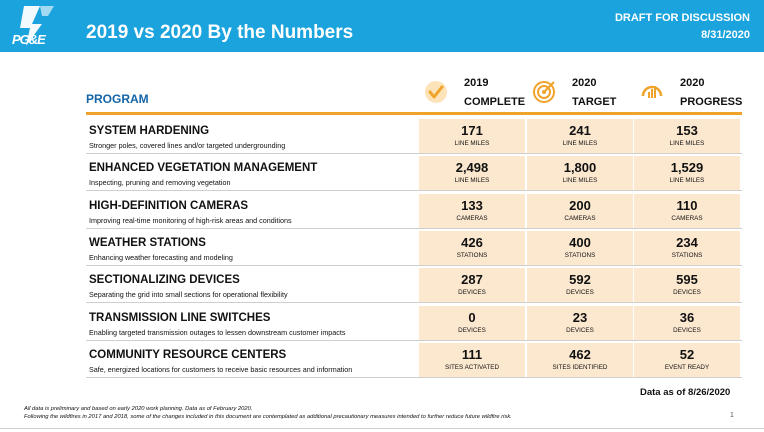  Describe the element at coordinates (476, 83) in the screenshot. I see `column-year: 2019` at that location.